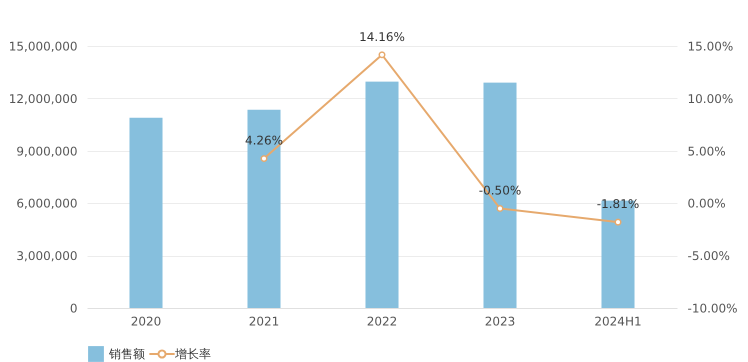  Describe the element at coordinates (382, 37) in the screenshot. I see `data-label: 14.16%` at that location.